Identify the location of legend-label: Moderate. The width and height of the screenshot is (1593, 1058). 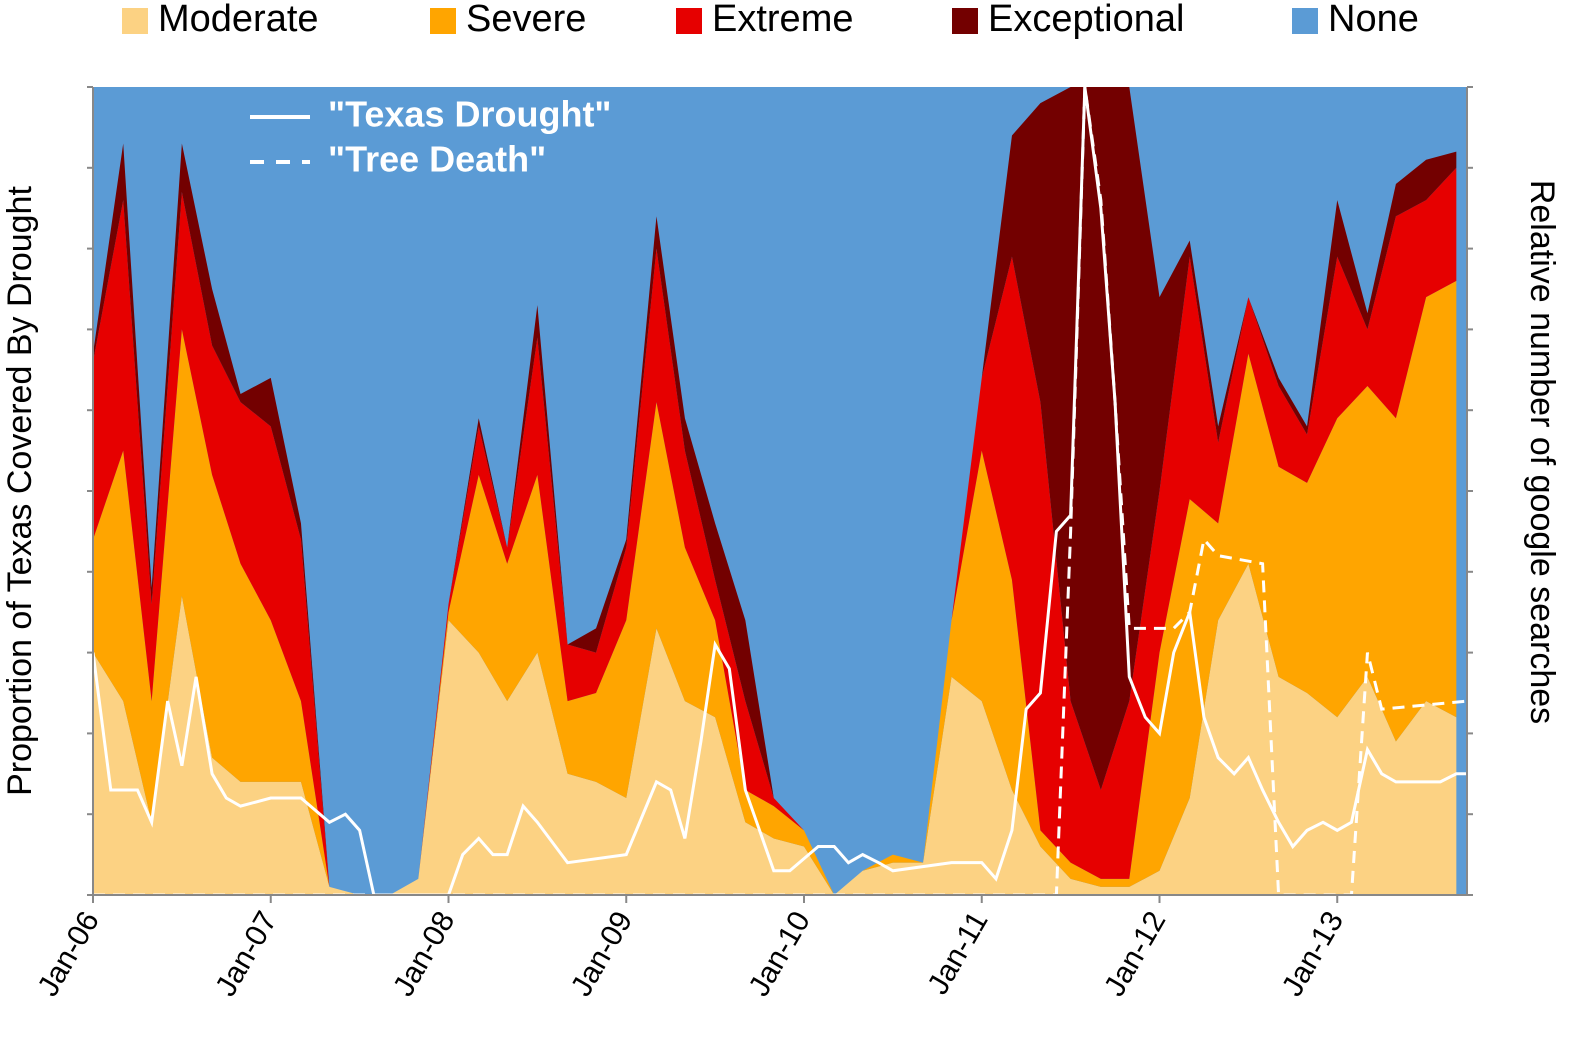
(238, 20).